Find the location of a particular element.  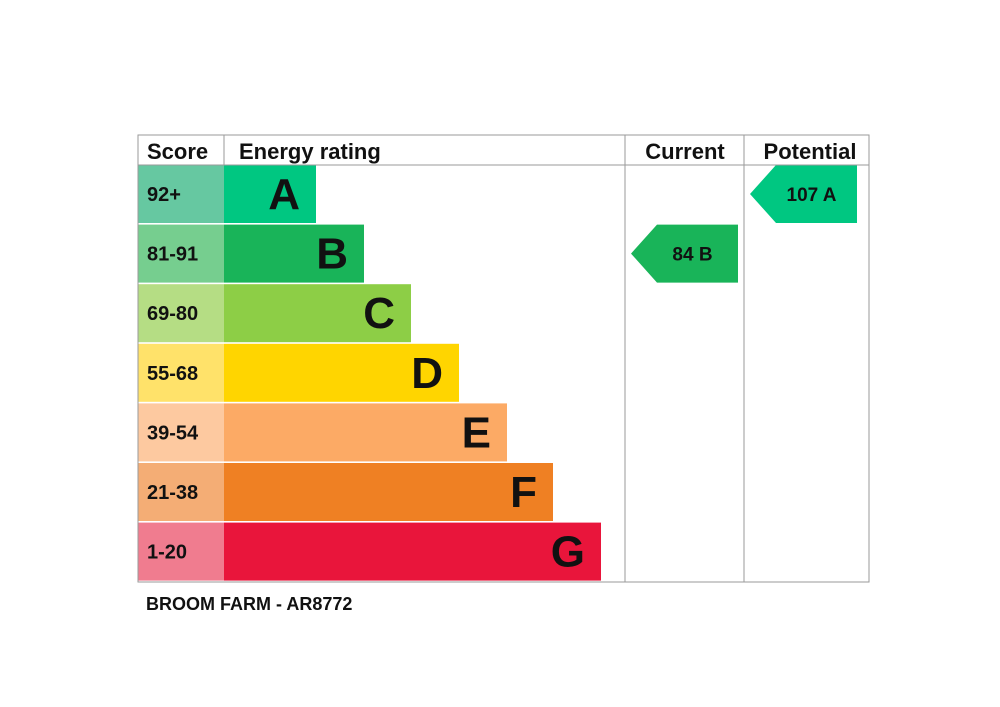

rating-letter-d: D is located at coordinates (427, 373).